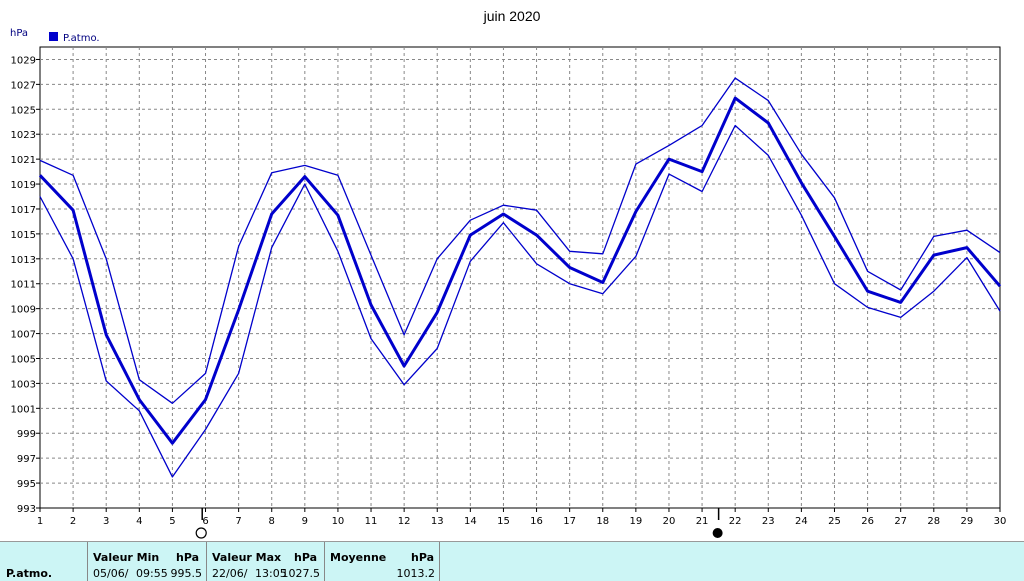  What do you see at coordinates (23, 359) in the screenshot?
I see `y-tick-label: 1005` at bounding box center [23, 359].